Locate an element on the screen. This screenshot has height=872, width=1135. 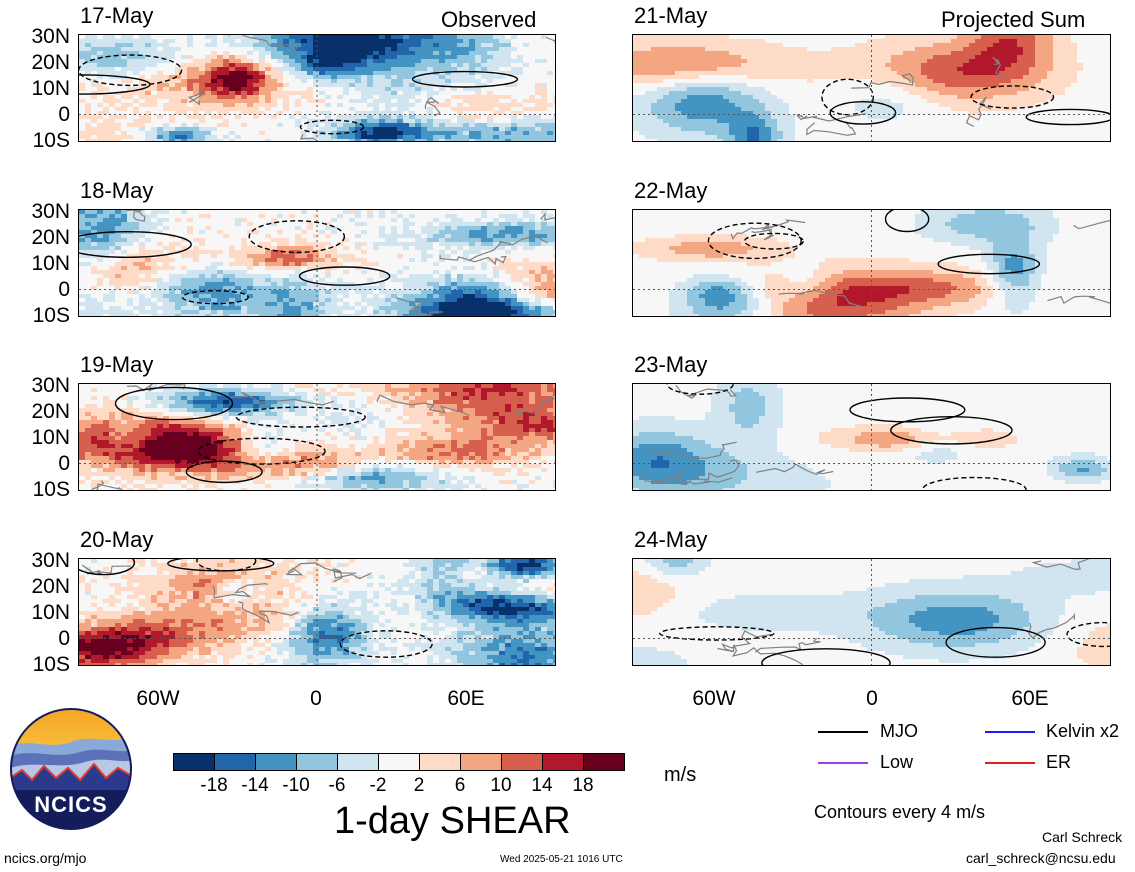
colorbar-tick-label: 2 is located at coordinates (419, 785).